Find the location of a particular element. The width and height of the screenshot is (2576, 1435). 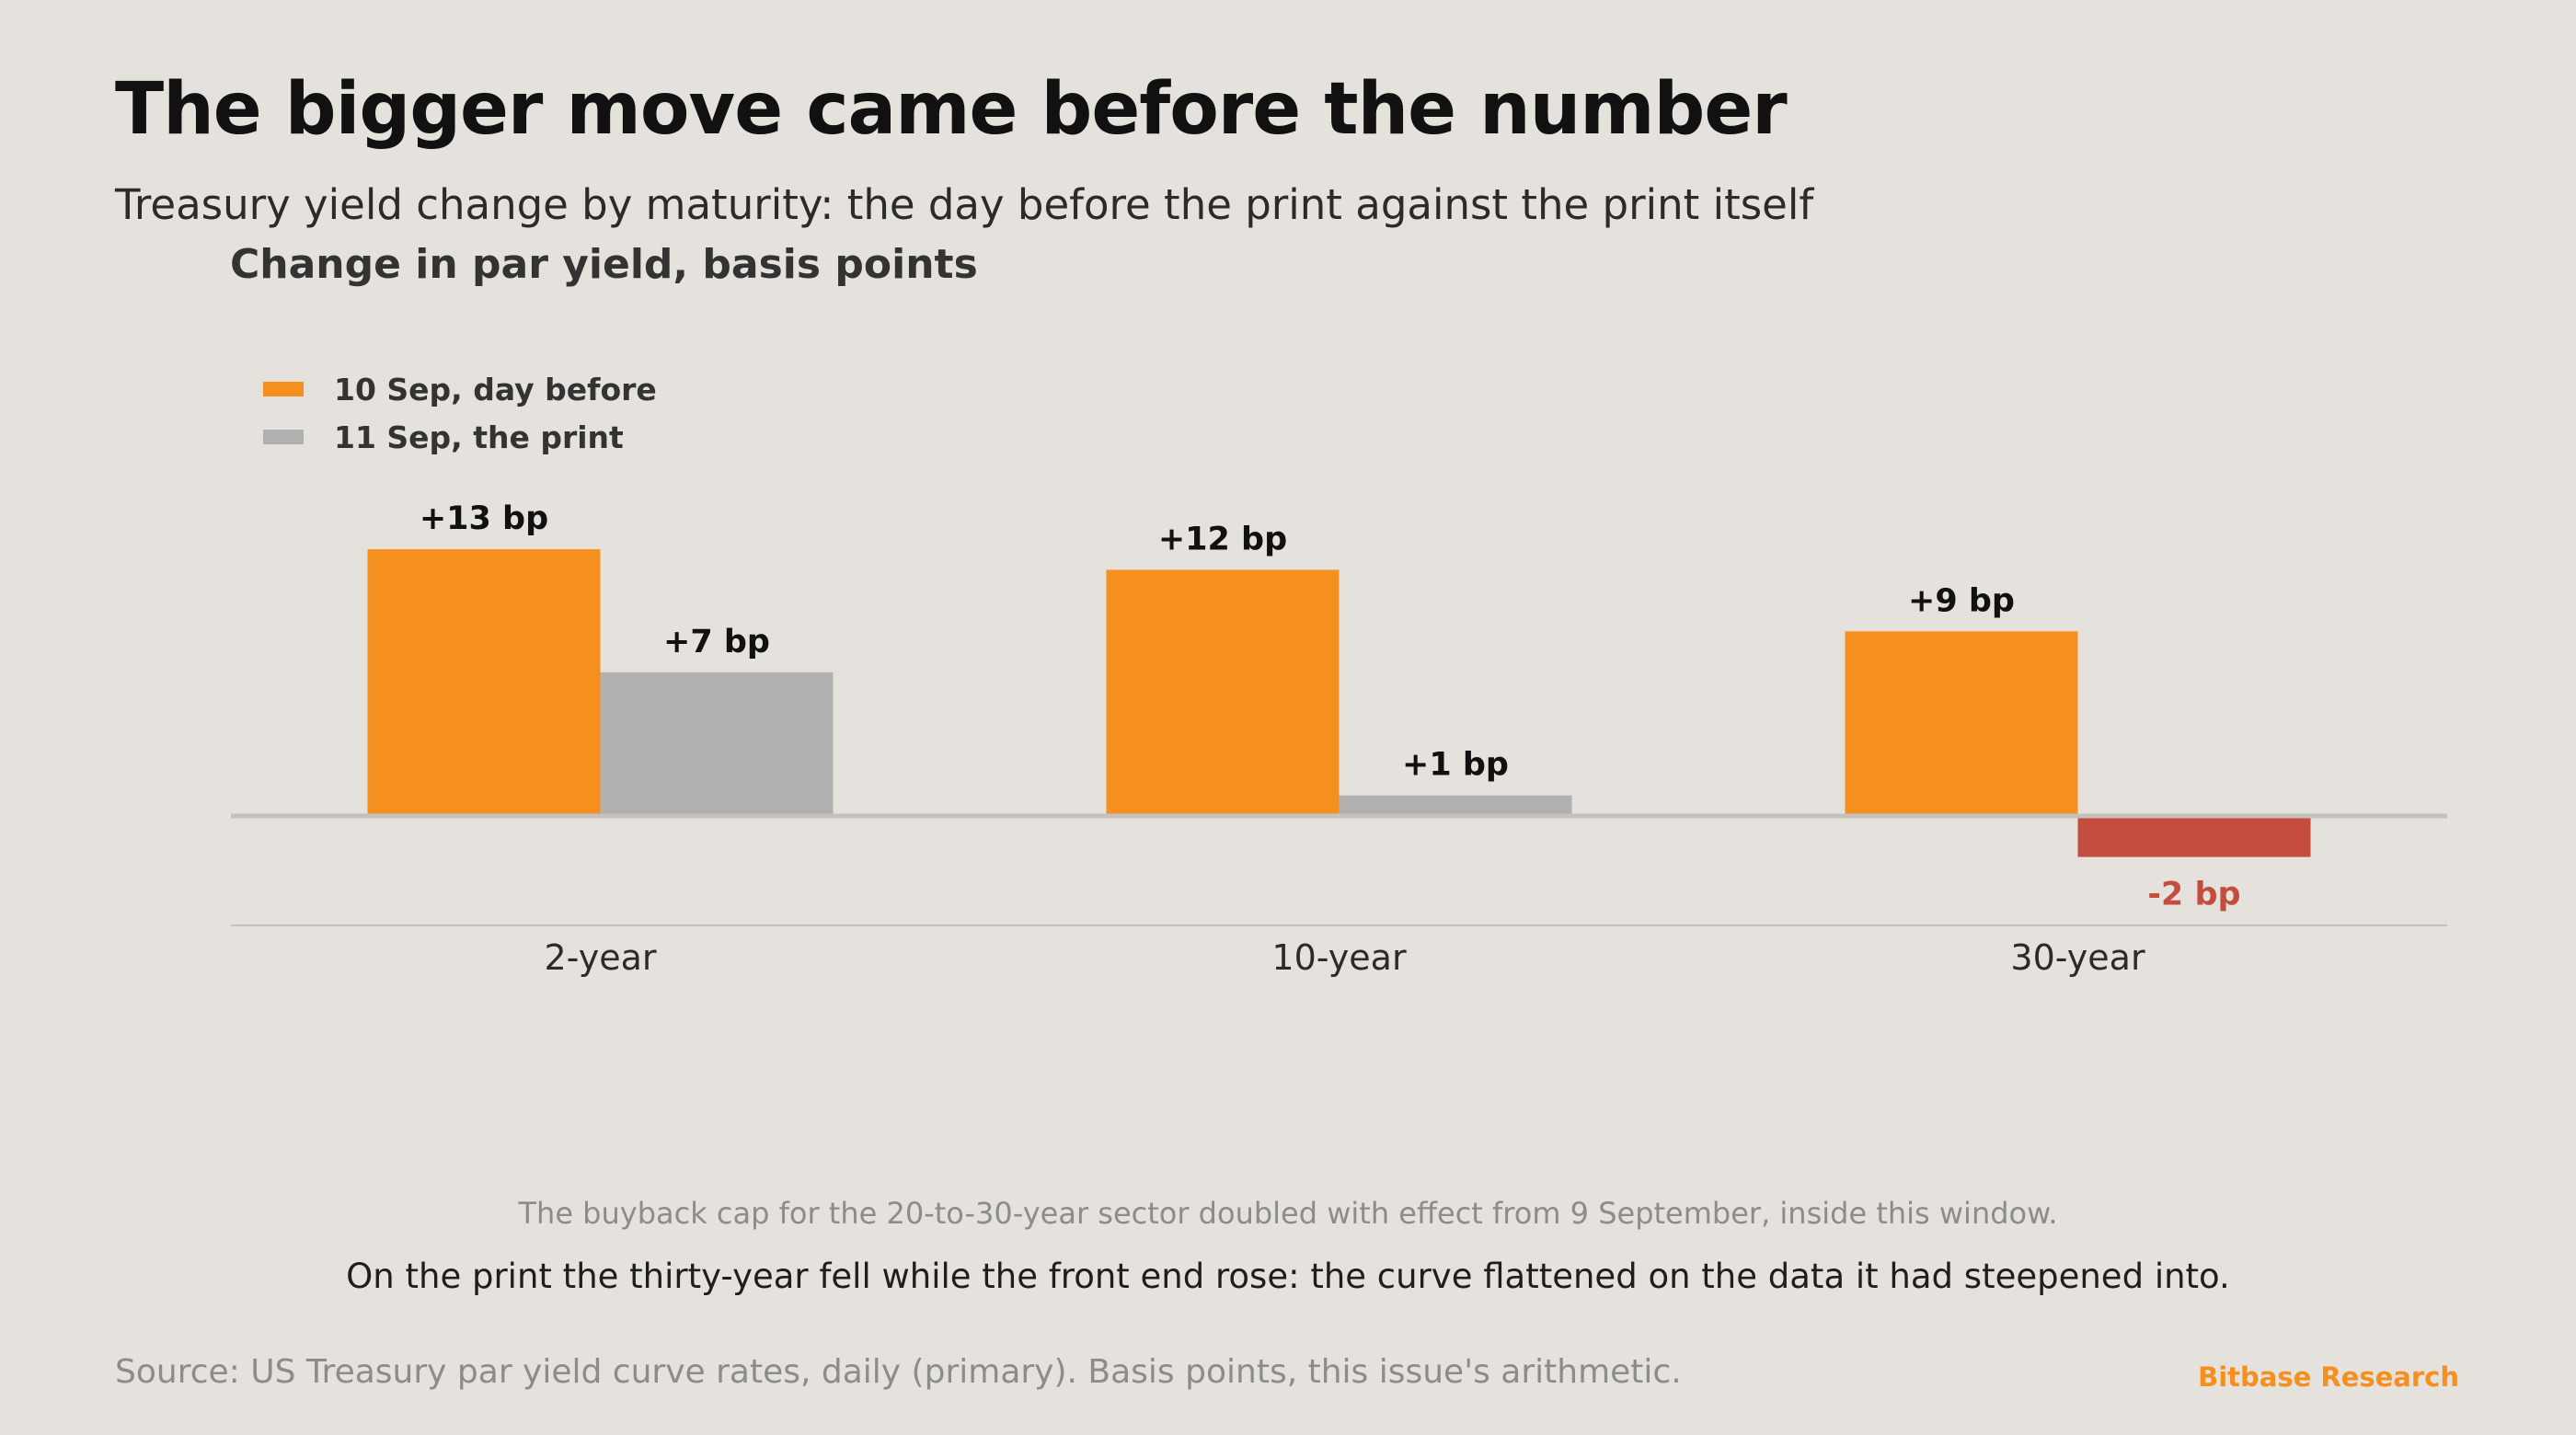

x-tick-label-30-year: 30-year is located at coordinates (2077, 957).